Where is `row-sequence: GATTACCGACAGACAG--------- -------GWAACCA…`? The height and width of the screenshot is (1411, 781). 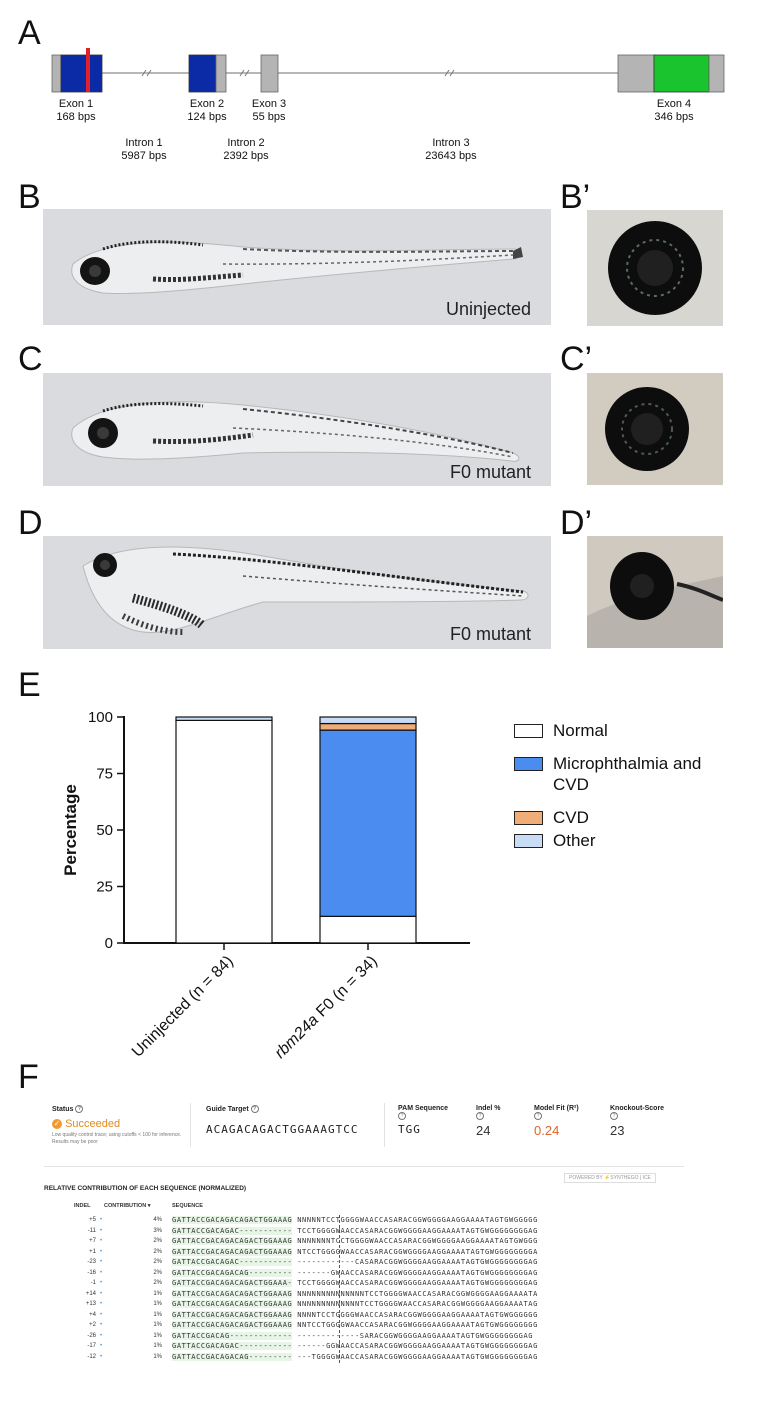 row-sequence: GATTACCGACAGACAG--------- -------GWAACCA… is located at coordinates (355, 1273).